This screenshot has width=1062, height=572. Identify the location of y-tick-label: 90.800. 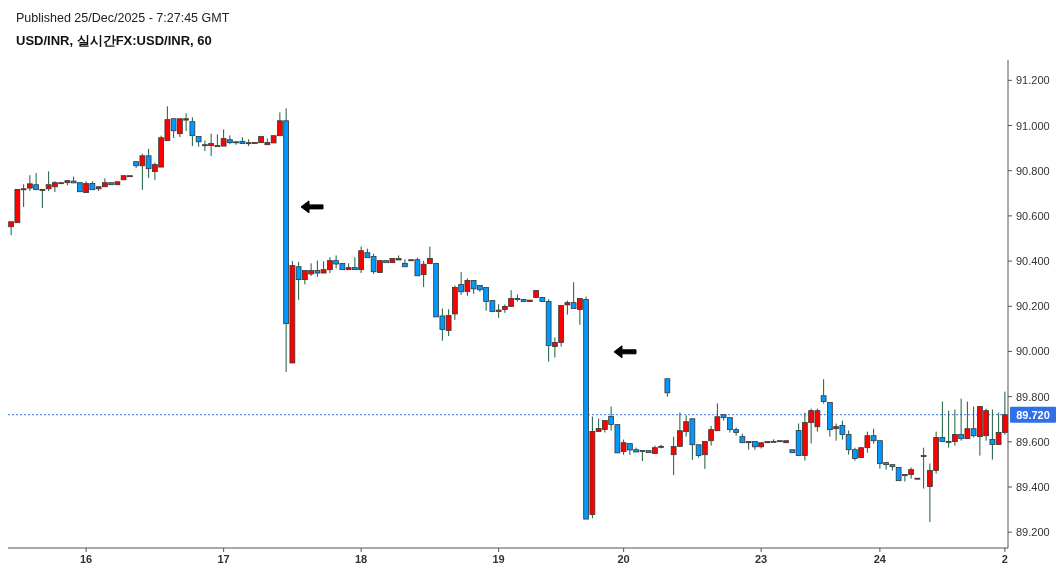
(1033, 170).